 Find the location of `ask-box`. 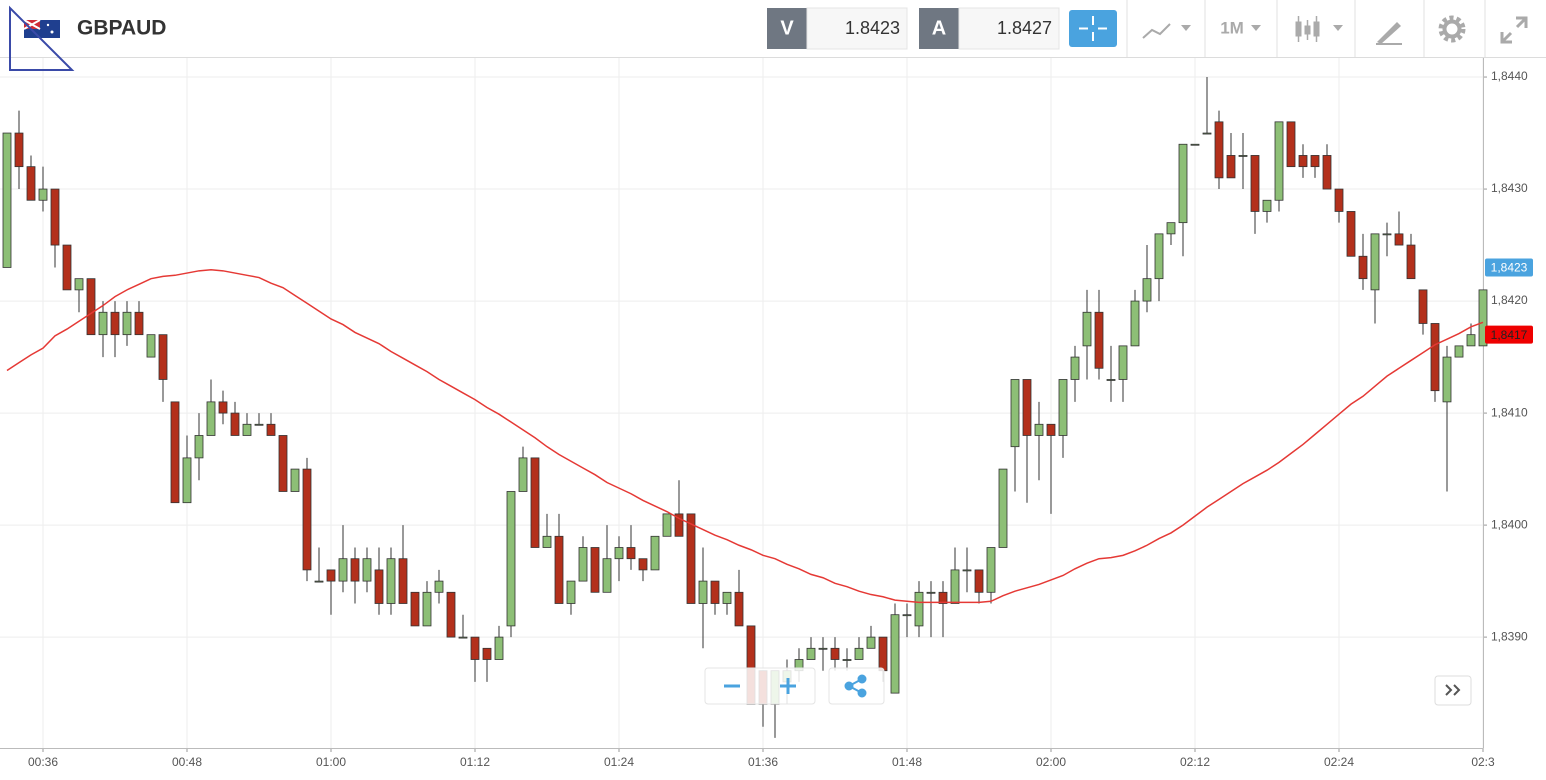

ask-box is located at coordinates (1009, 28).